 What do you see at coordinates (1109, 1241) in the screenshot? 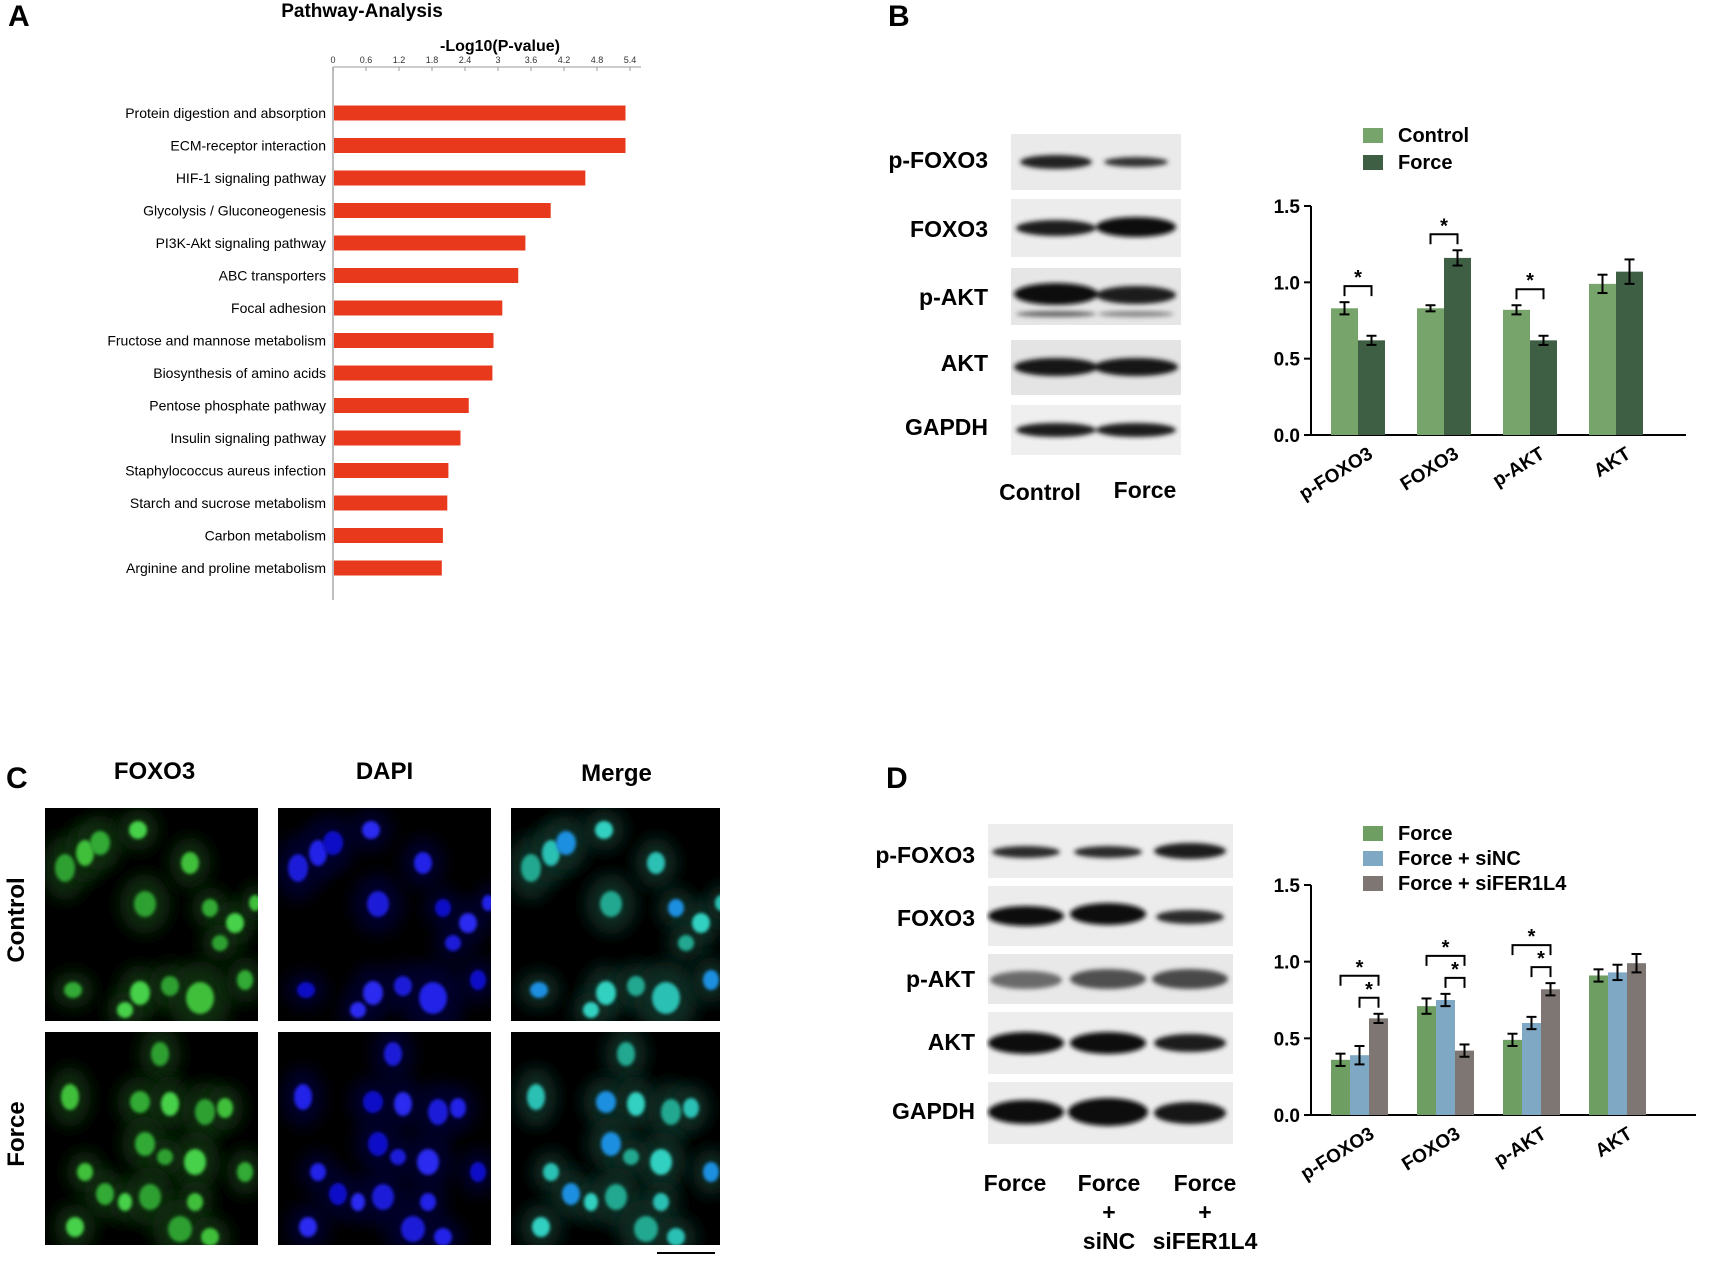
I see `blot-d-lane-2-line3: siNC` at bounding box center [1109, 1241].